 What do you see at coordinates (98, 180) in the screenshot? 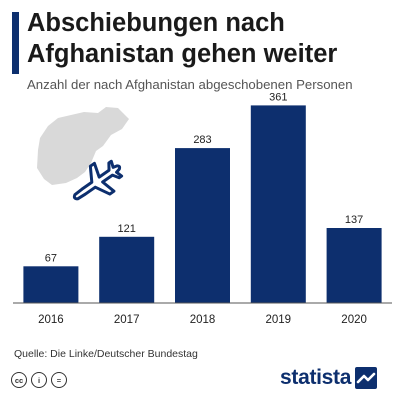
I see `airplane-icon` at bounding box center [98, 180].